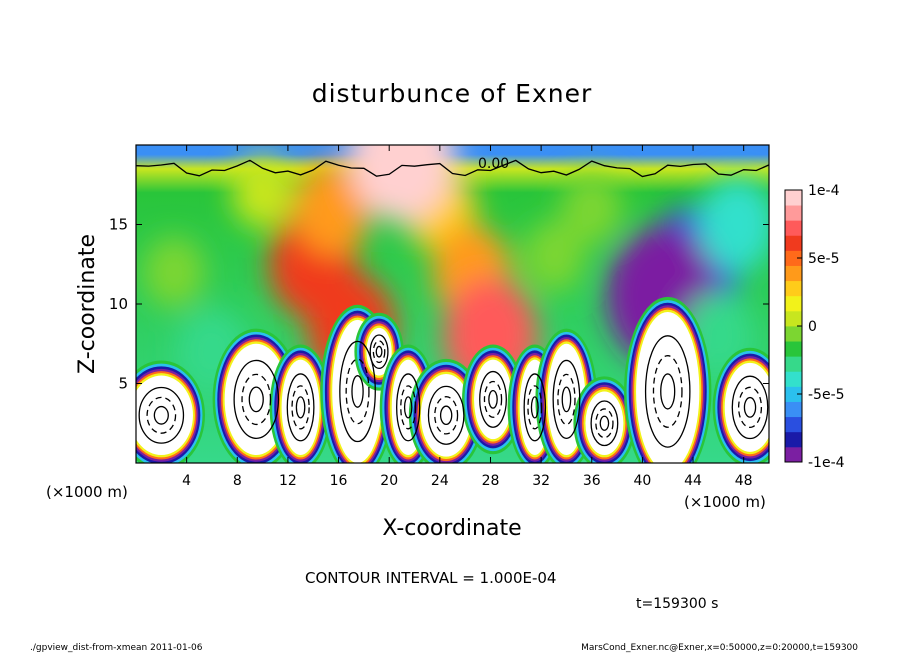  What do you see at coordinates (339, 481) in the screenshot?
I see `x-tick-label-3: 16` at bounding box center [339, 481].